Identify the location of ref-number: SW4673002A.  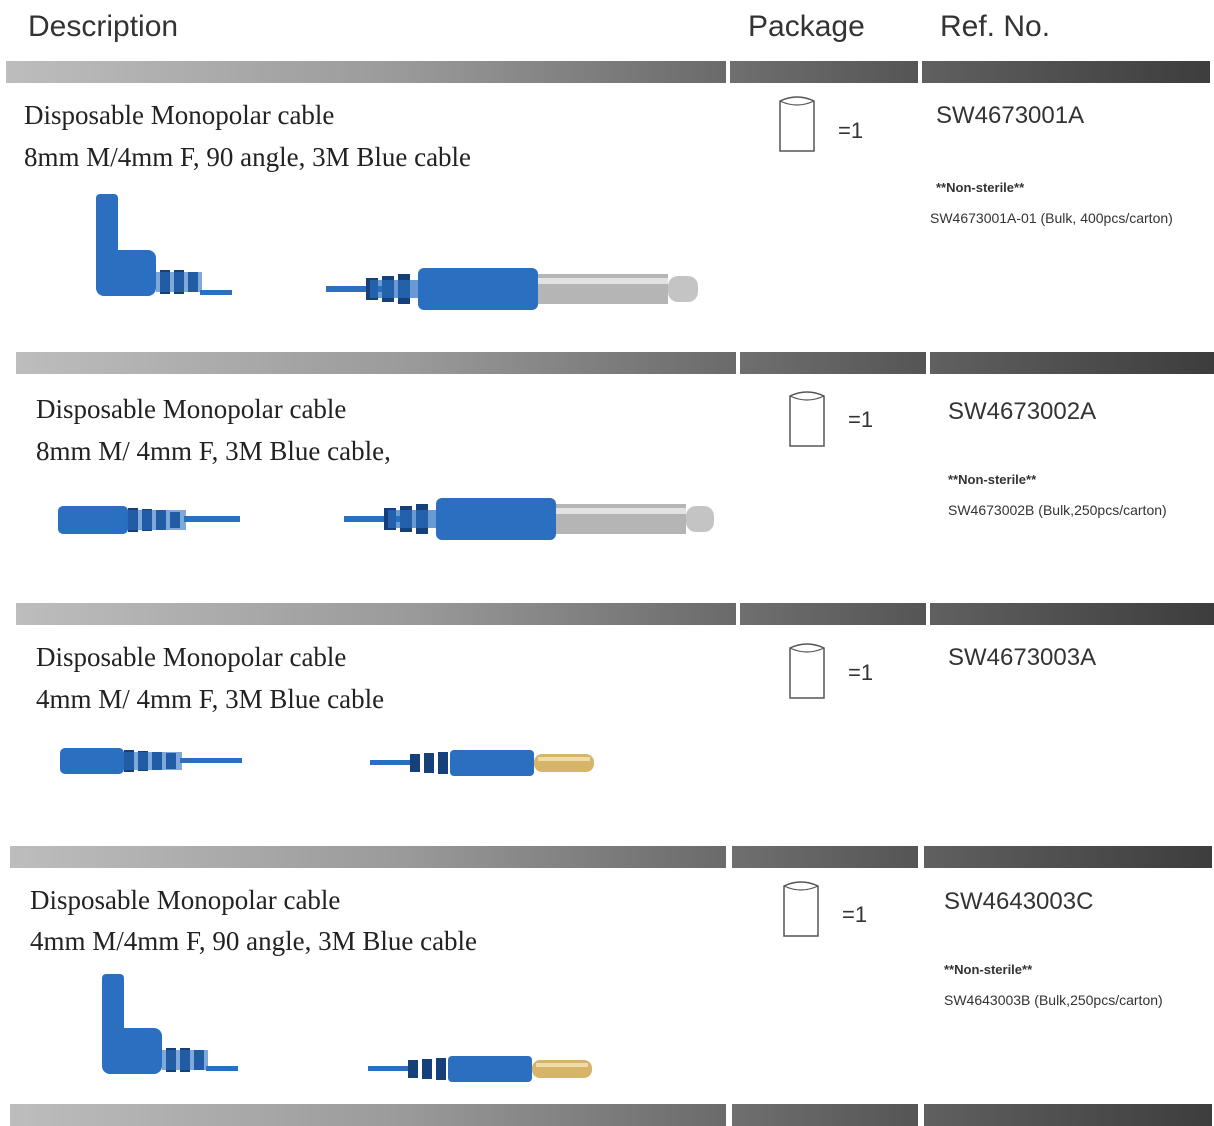
(1022, 411).